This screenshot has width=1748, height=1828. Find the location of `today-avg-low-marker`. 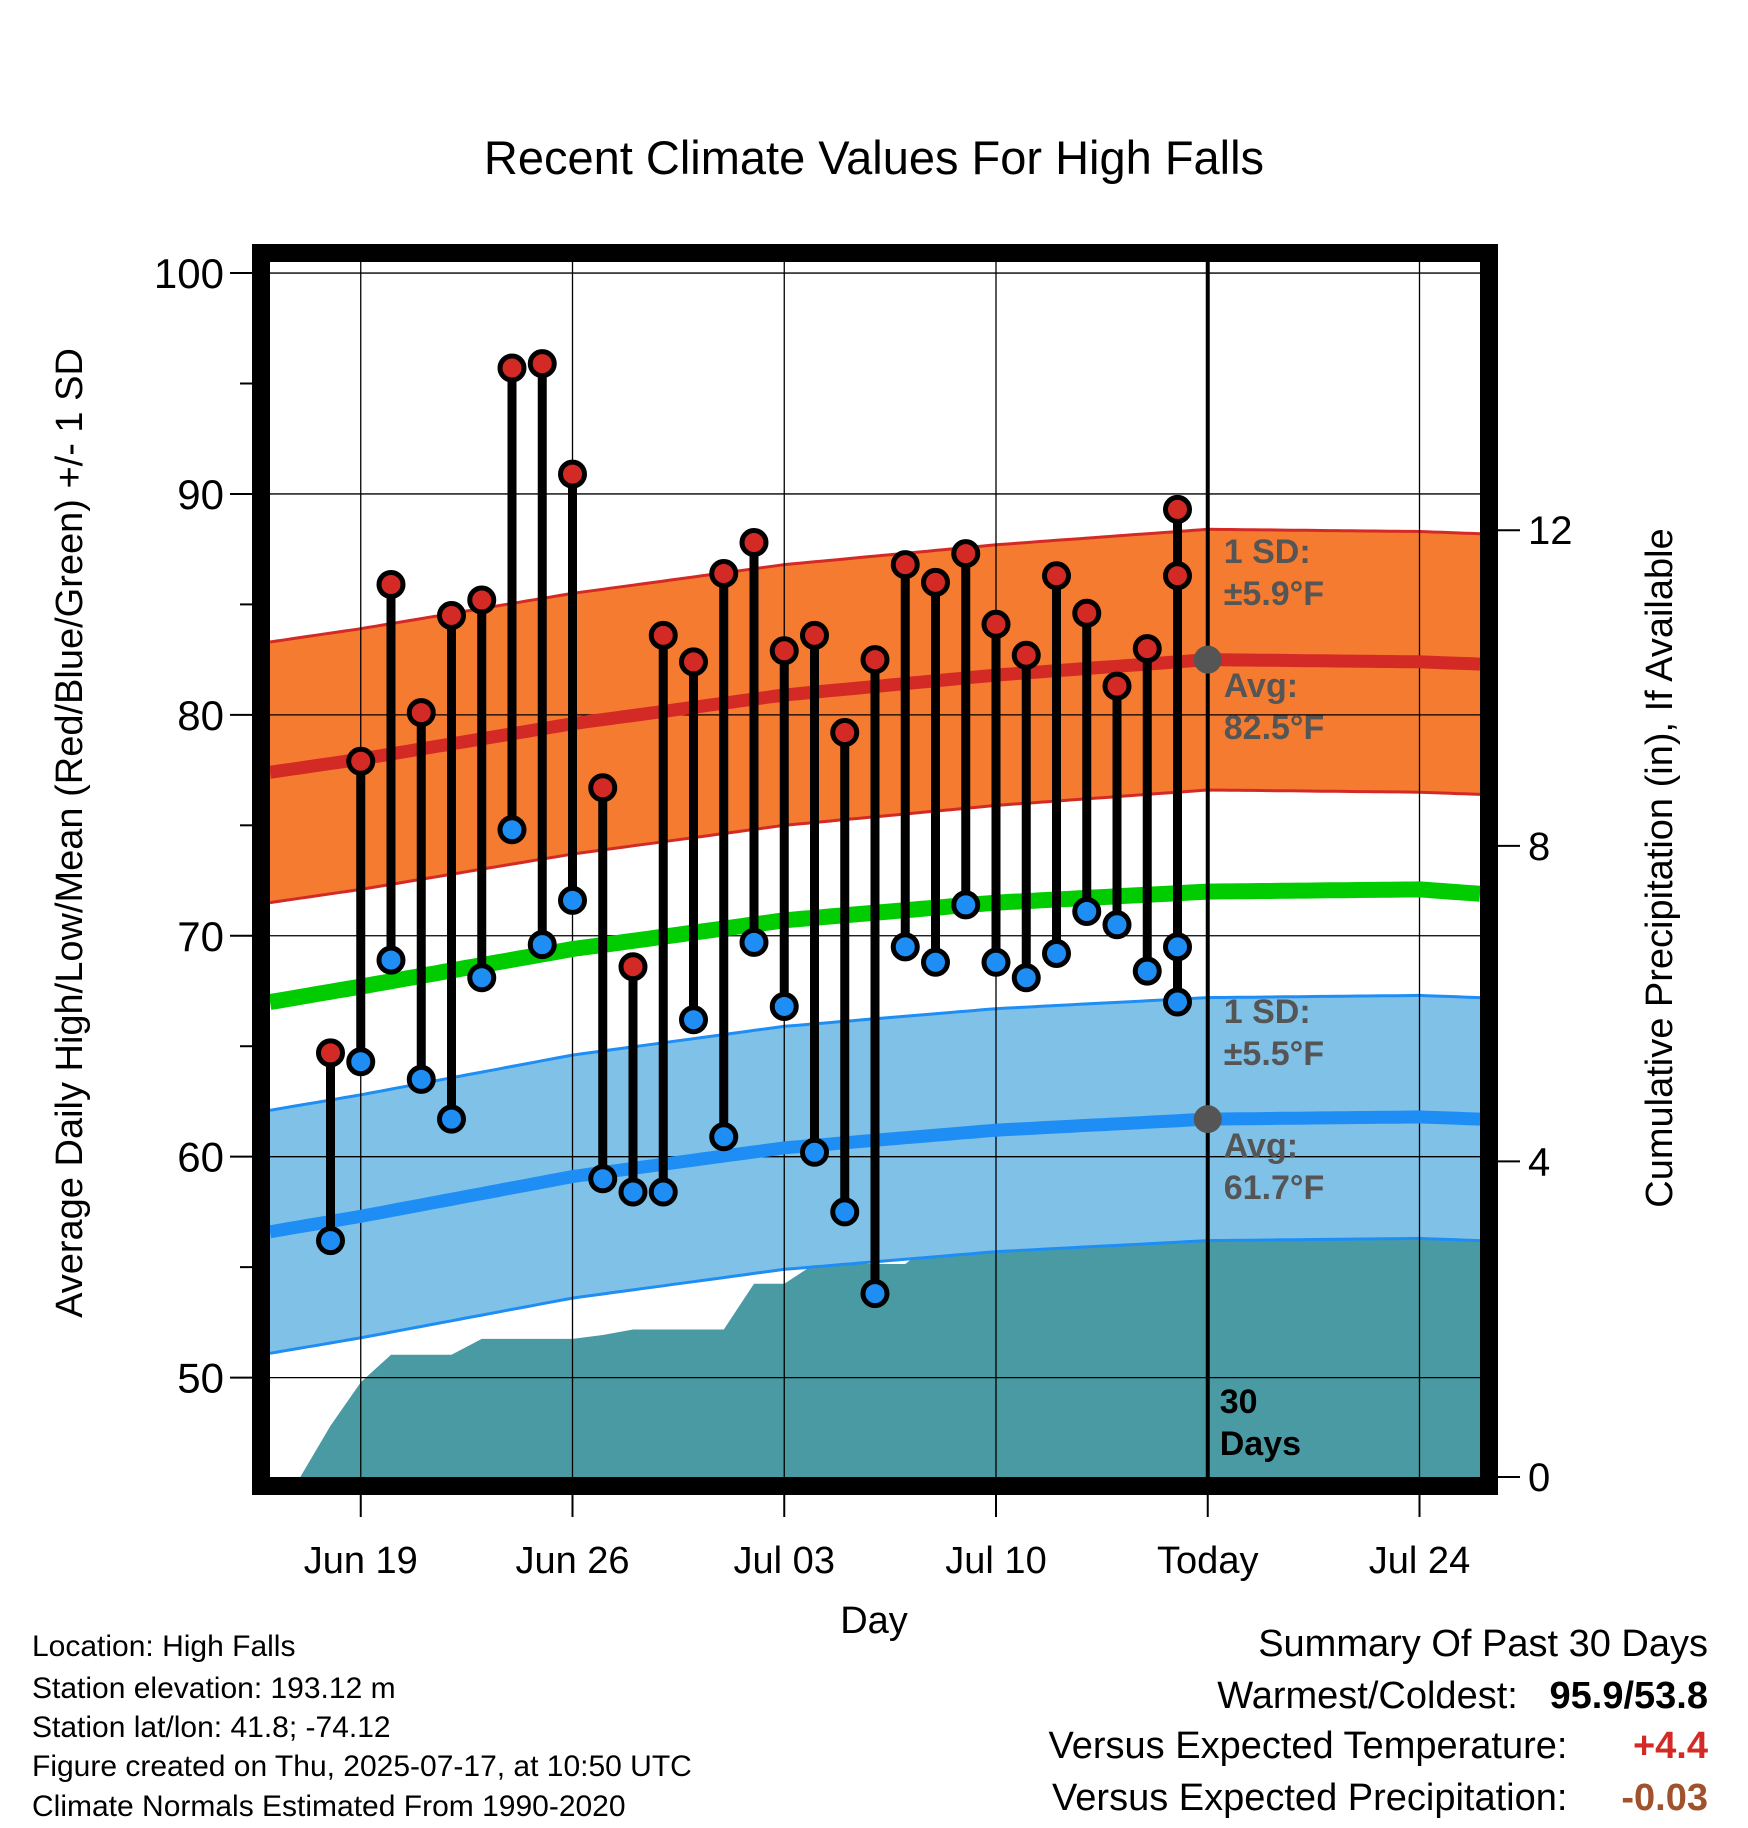

today-avg-low-marker is located at coordinates (1207, 1119).